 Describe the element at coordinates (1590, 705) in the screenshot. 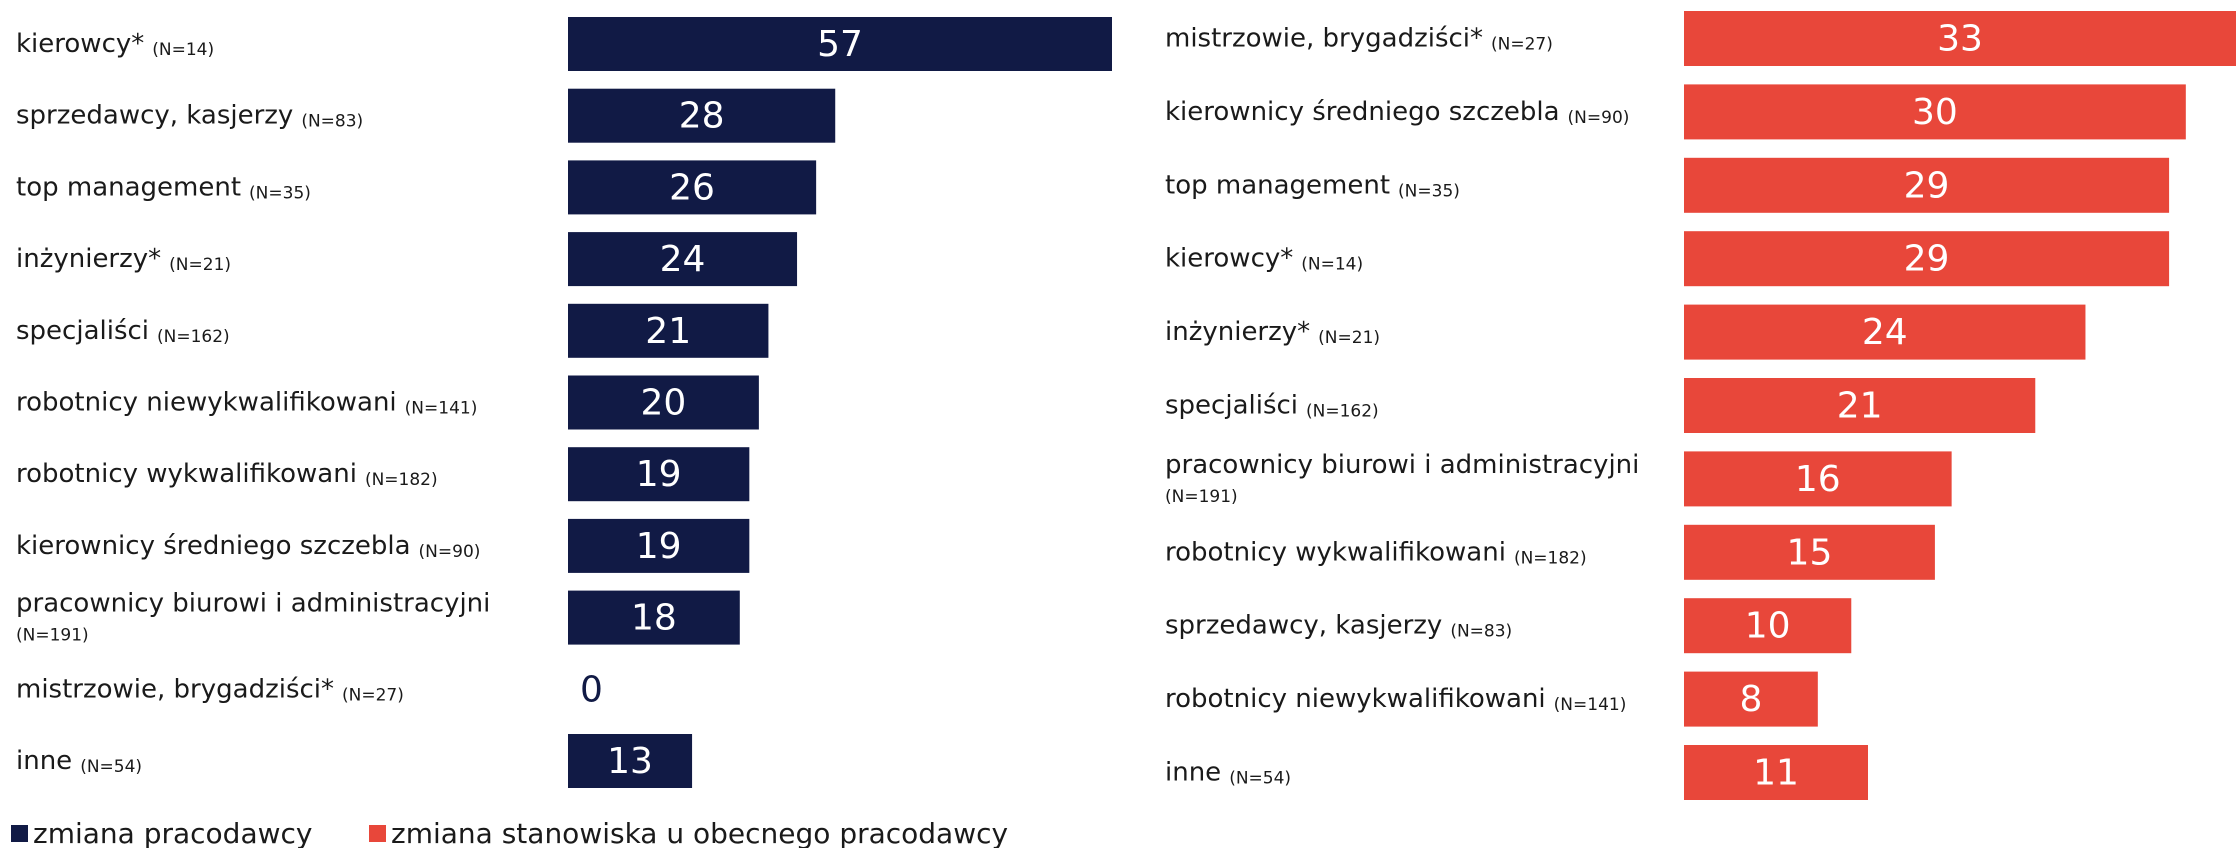

I see `category-note: (N=141)` at that location.